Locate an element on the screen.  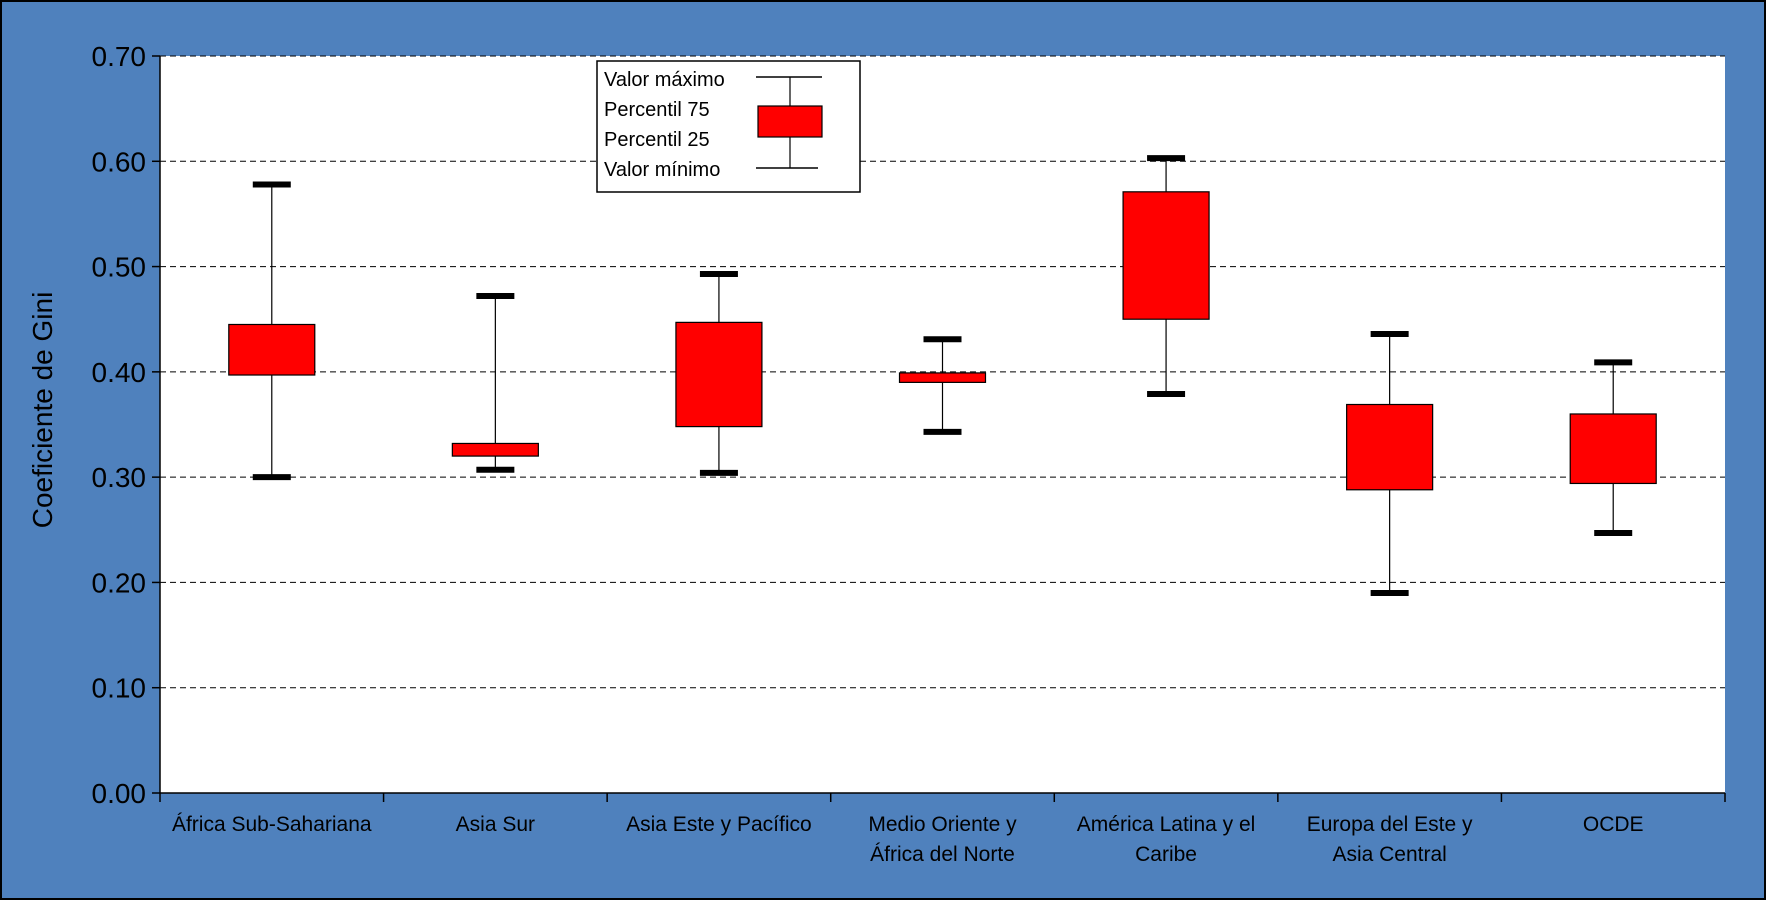
x-tick-label: Europa del Este y Asia Central is located at coordinates (1390, 839).